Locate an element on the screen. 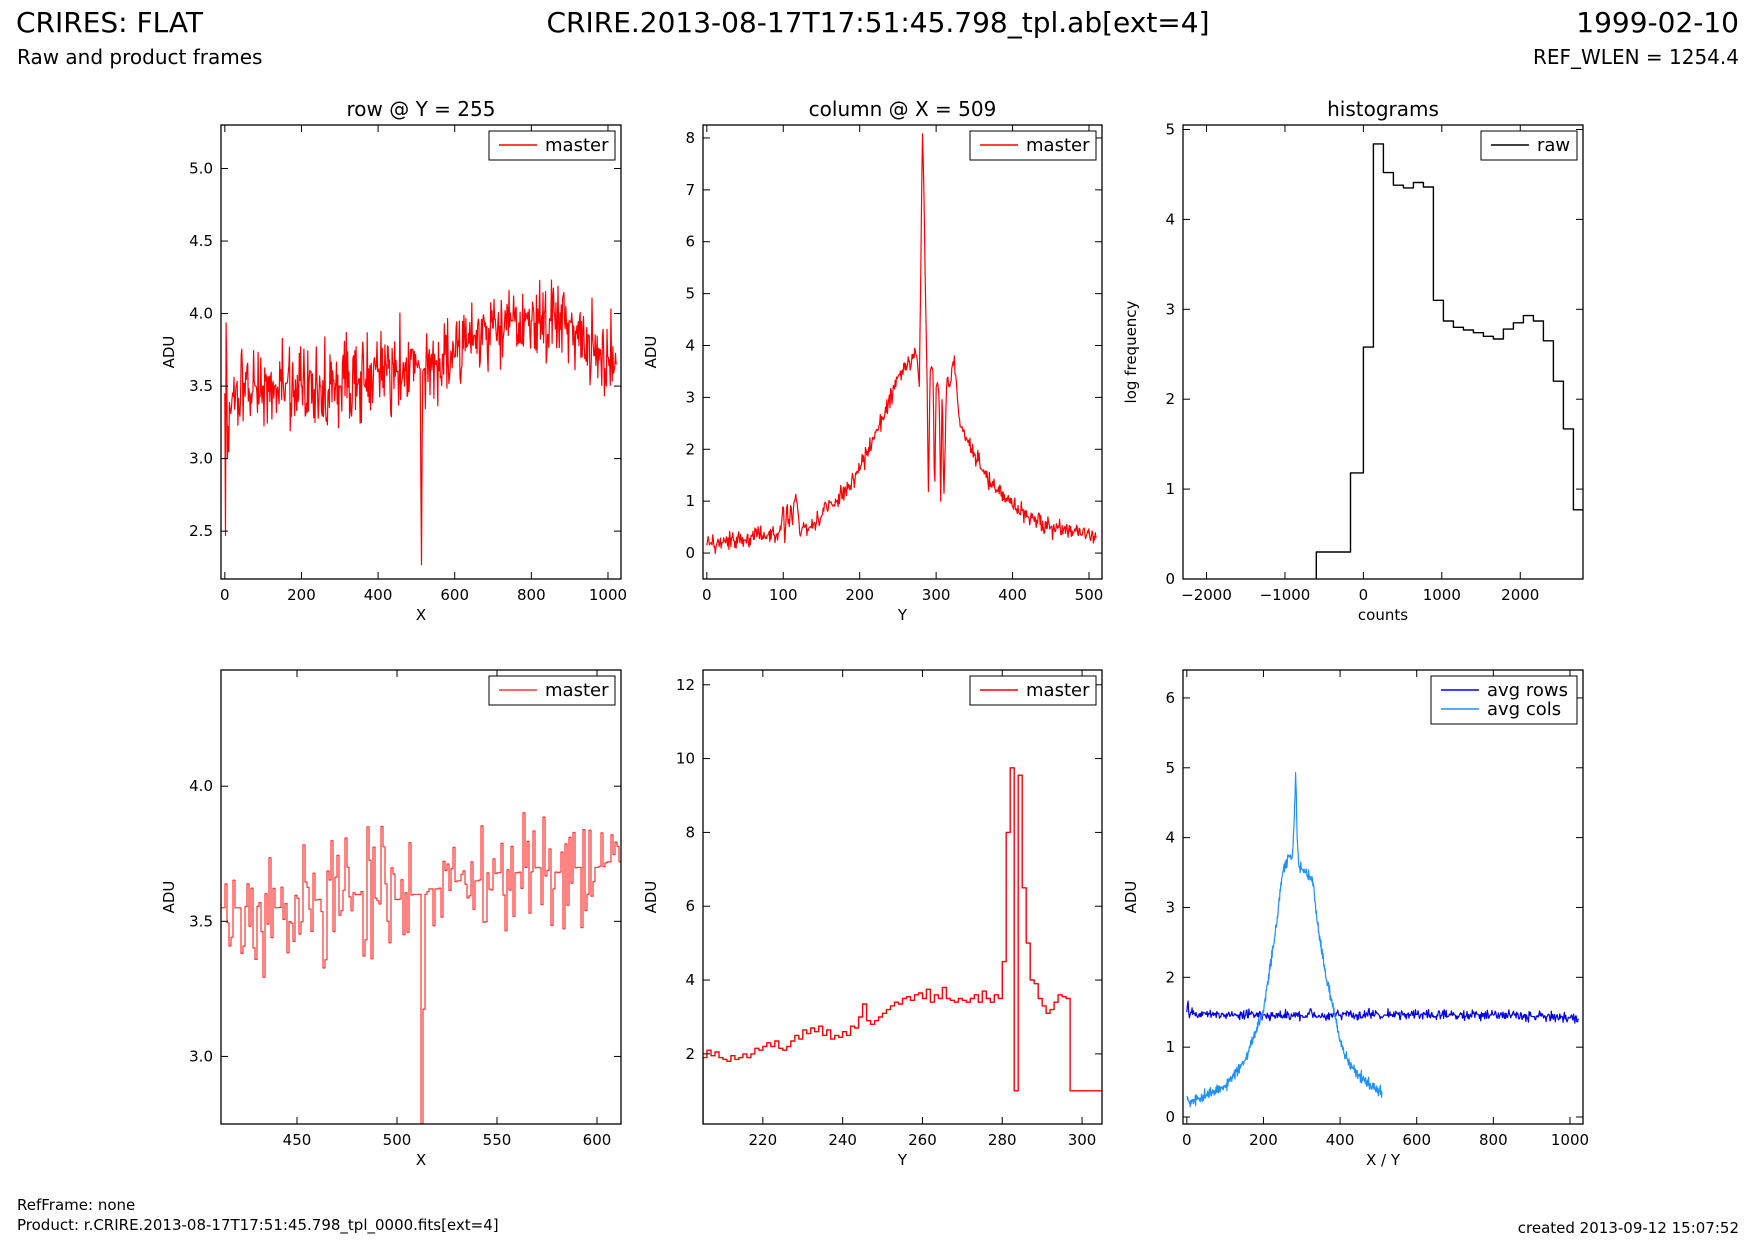  report-subtitle: Raw and product frames is located at coordinates (140, 57).